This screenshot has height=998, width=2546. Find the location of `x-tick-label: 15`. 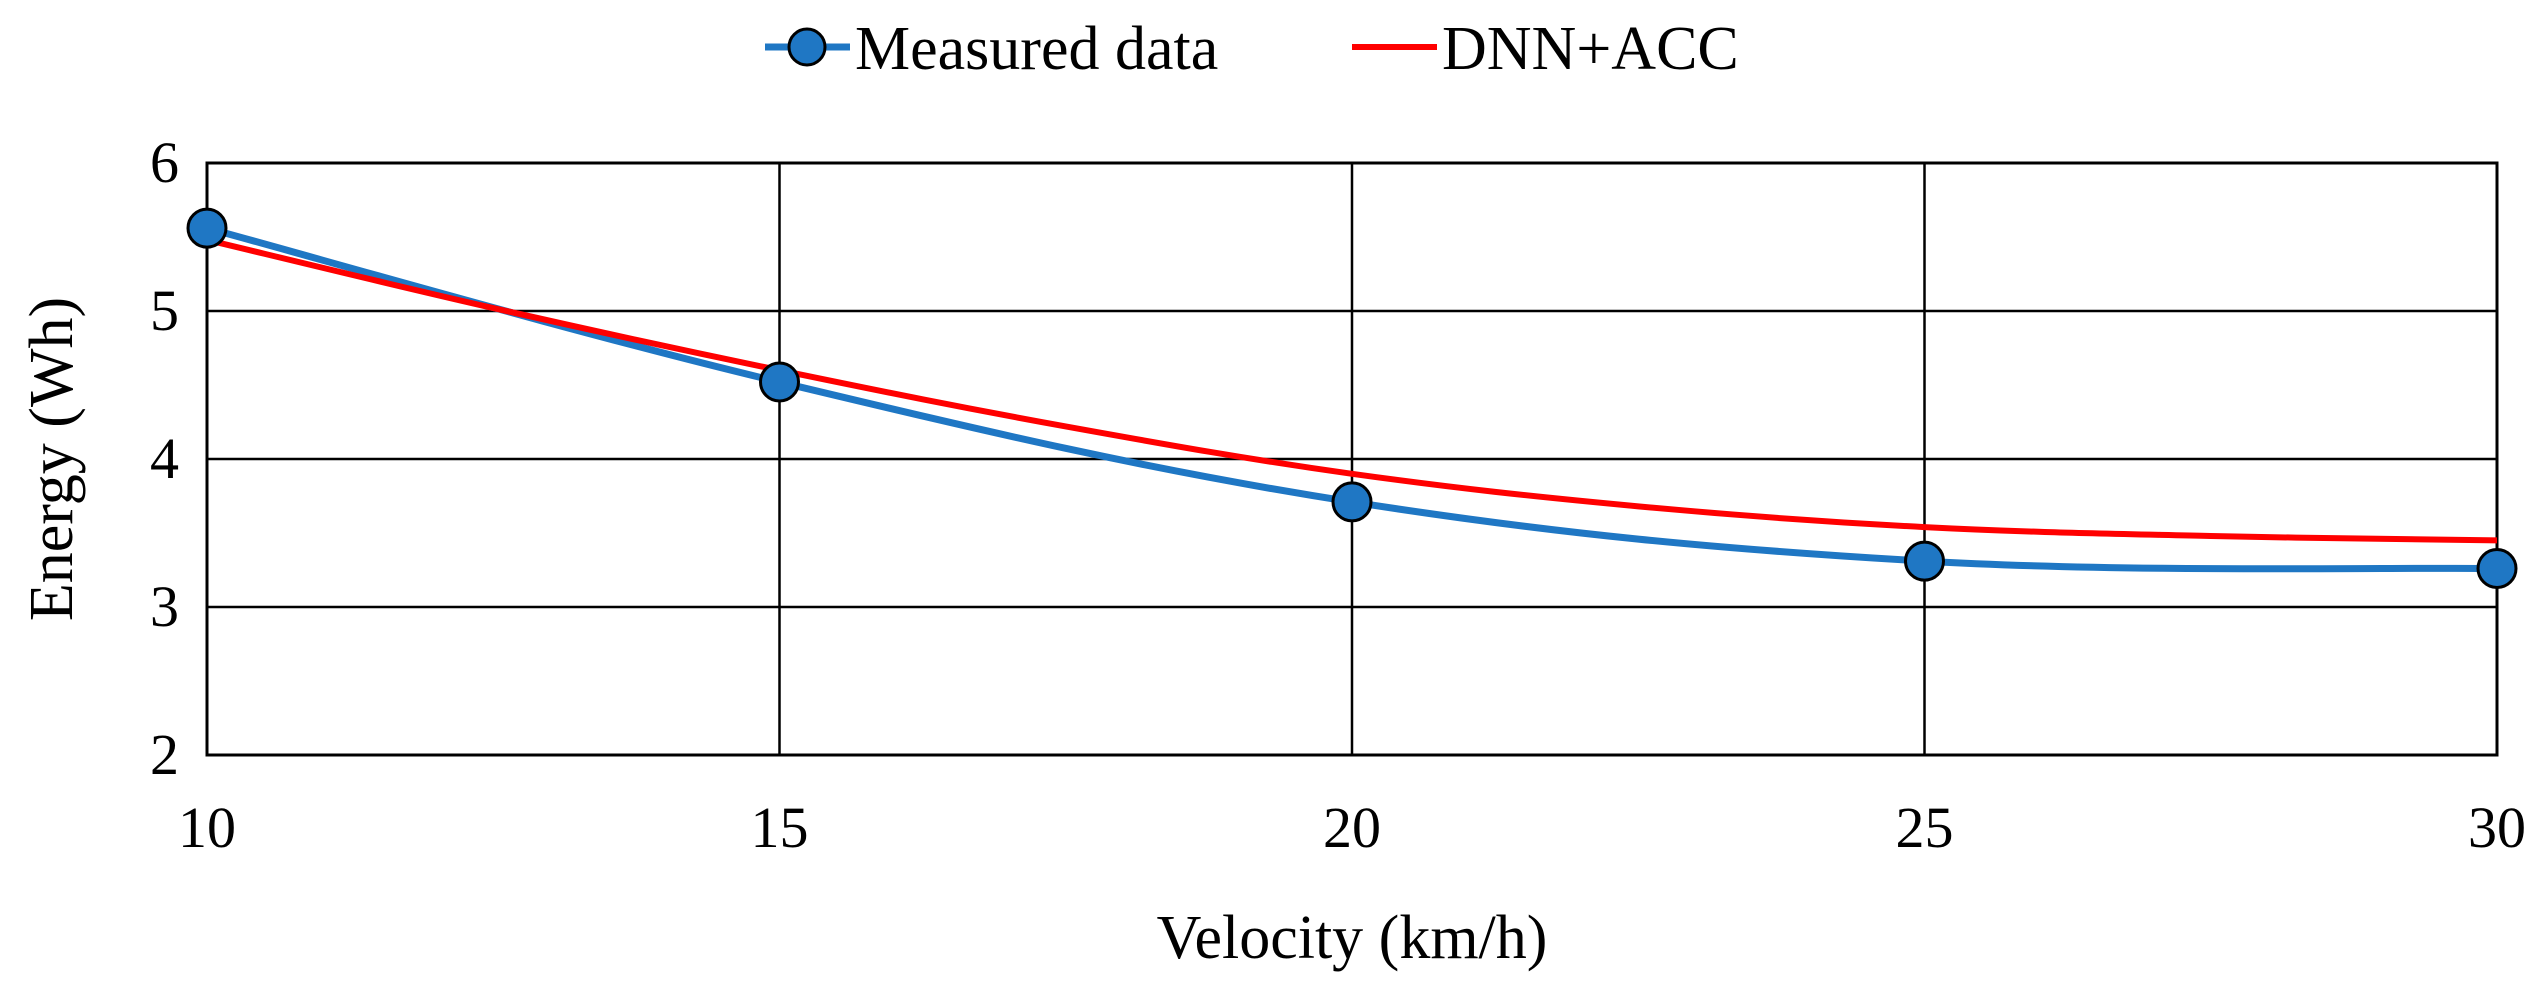

x-tick-label: 15 is located at coordinates (780, 827).